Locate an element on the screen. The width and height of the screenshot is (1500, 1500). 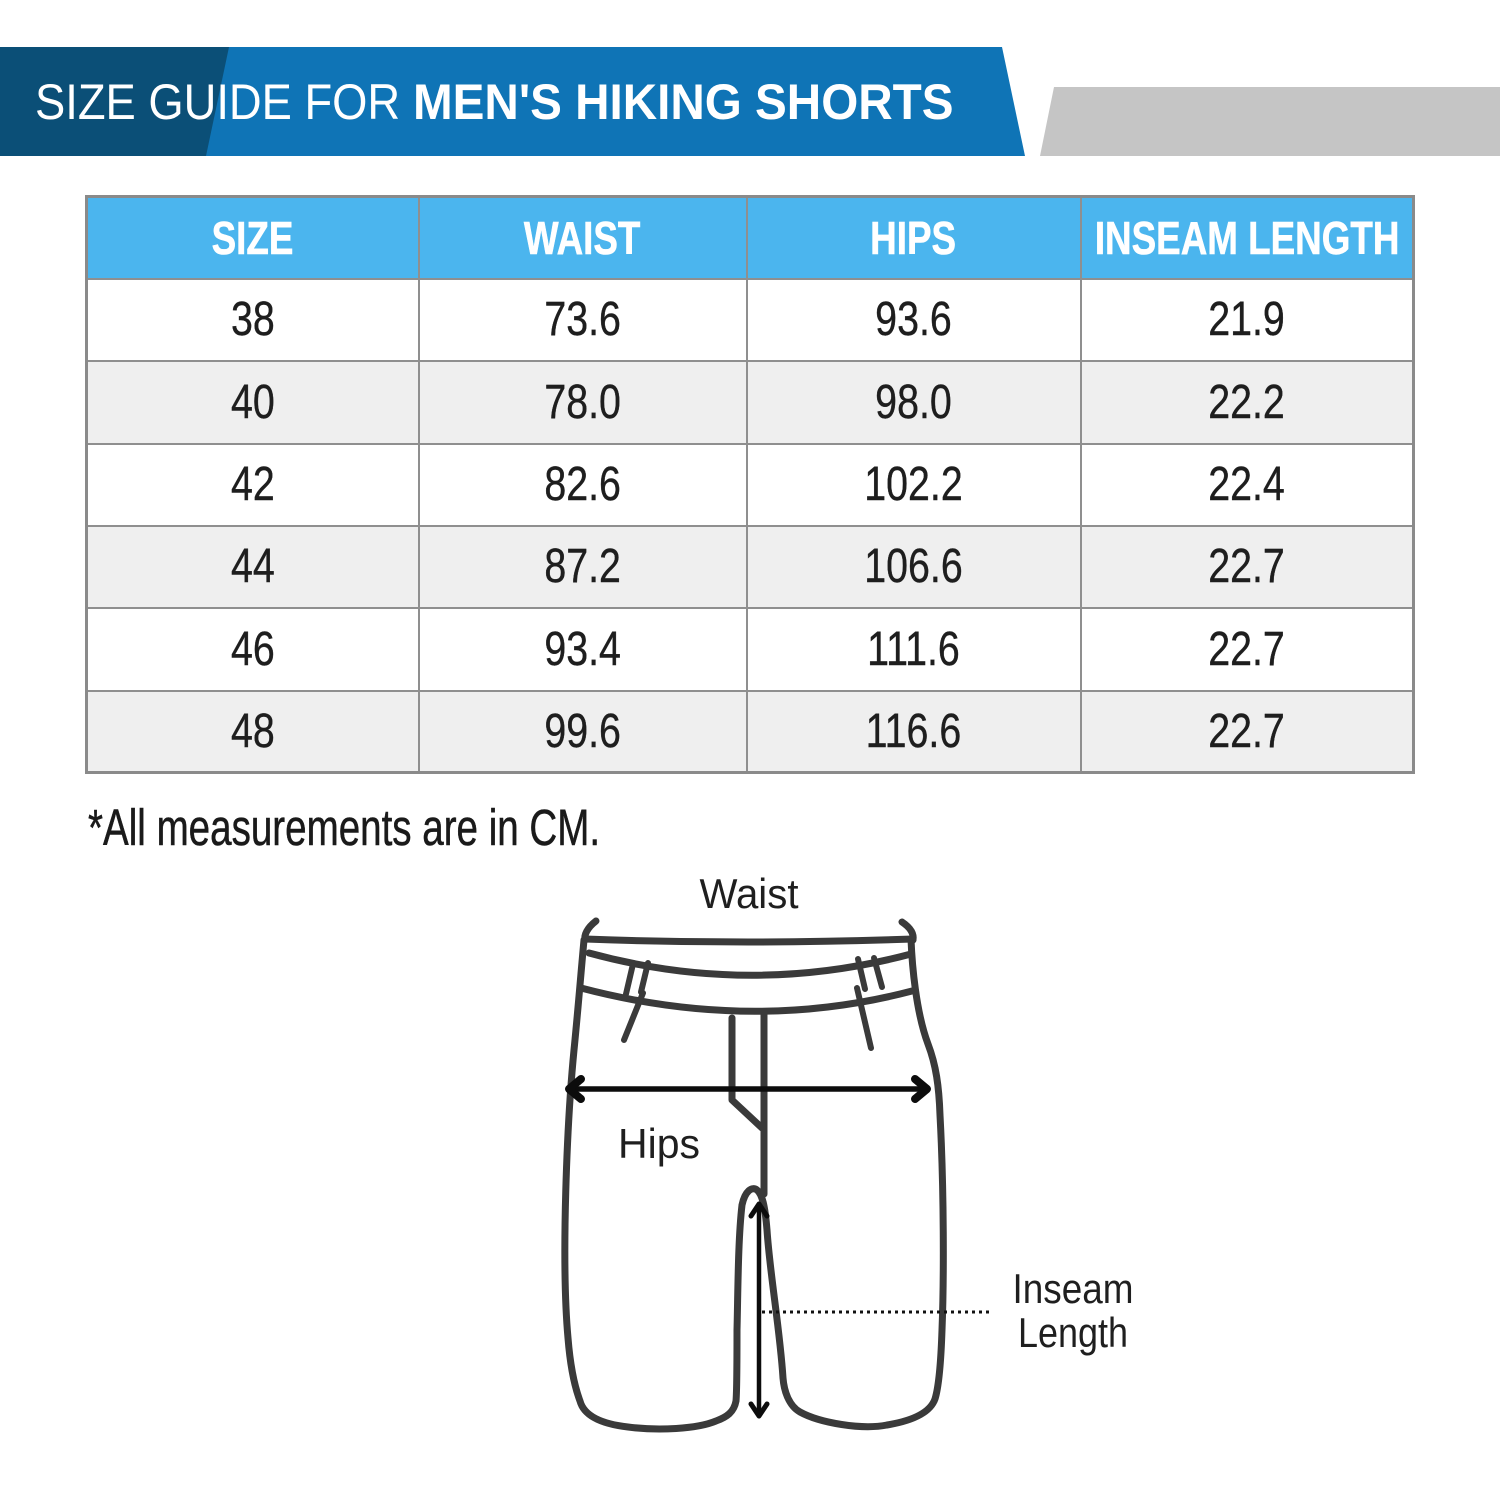
svg-text: Waist is located at coordinates (749, 893).